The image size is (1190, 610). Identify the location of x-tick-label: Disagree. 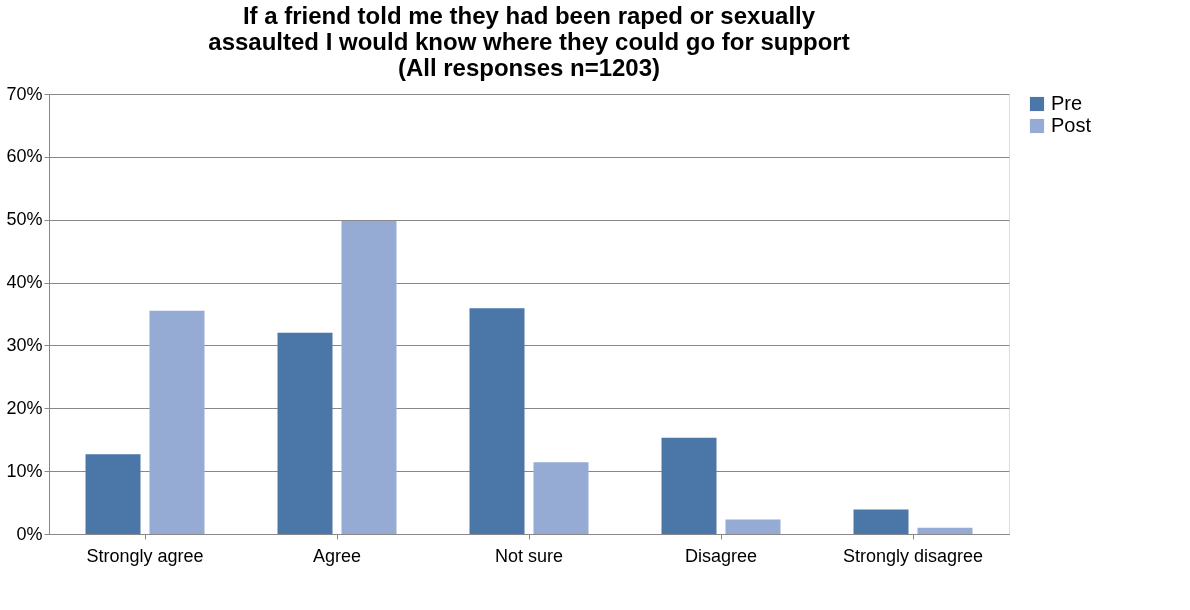
(721, 555).